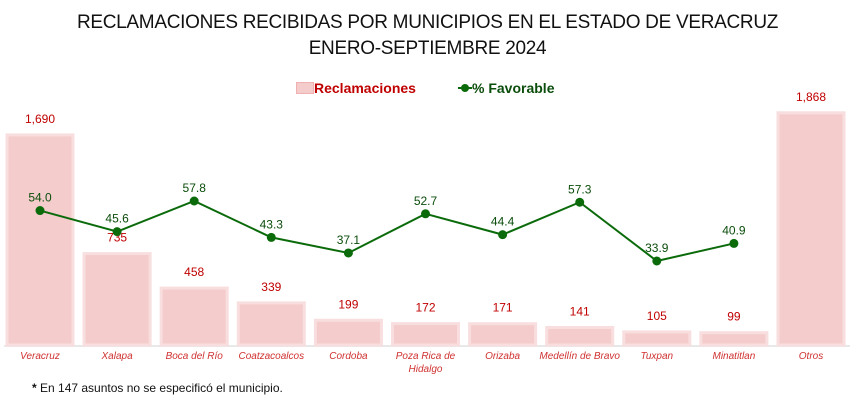  Describe the element at coordinates (503, 308) in the screenshot. I see `bar-value-label: 171` at that location.